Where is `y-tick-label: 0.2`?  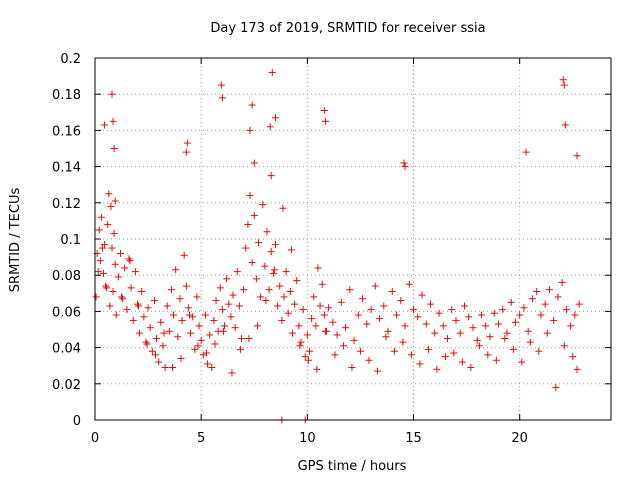
y-tick-label: 0.2 is located at coordinates (70, 59).